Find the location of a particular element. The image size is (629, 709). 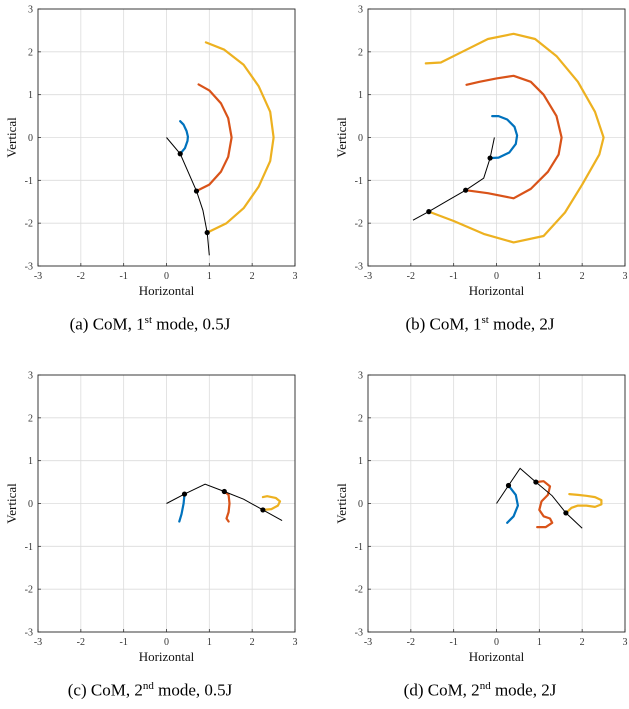

pendulum-line is located at coordinates (188, 196).